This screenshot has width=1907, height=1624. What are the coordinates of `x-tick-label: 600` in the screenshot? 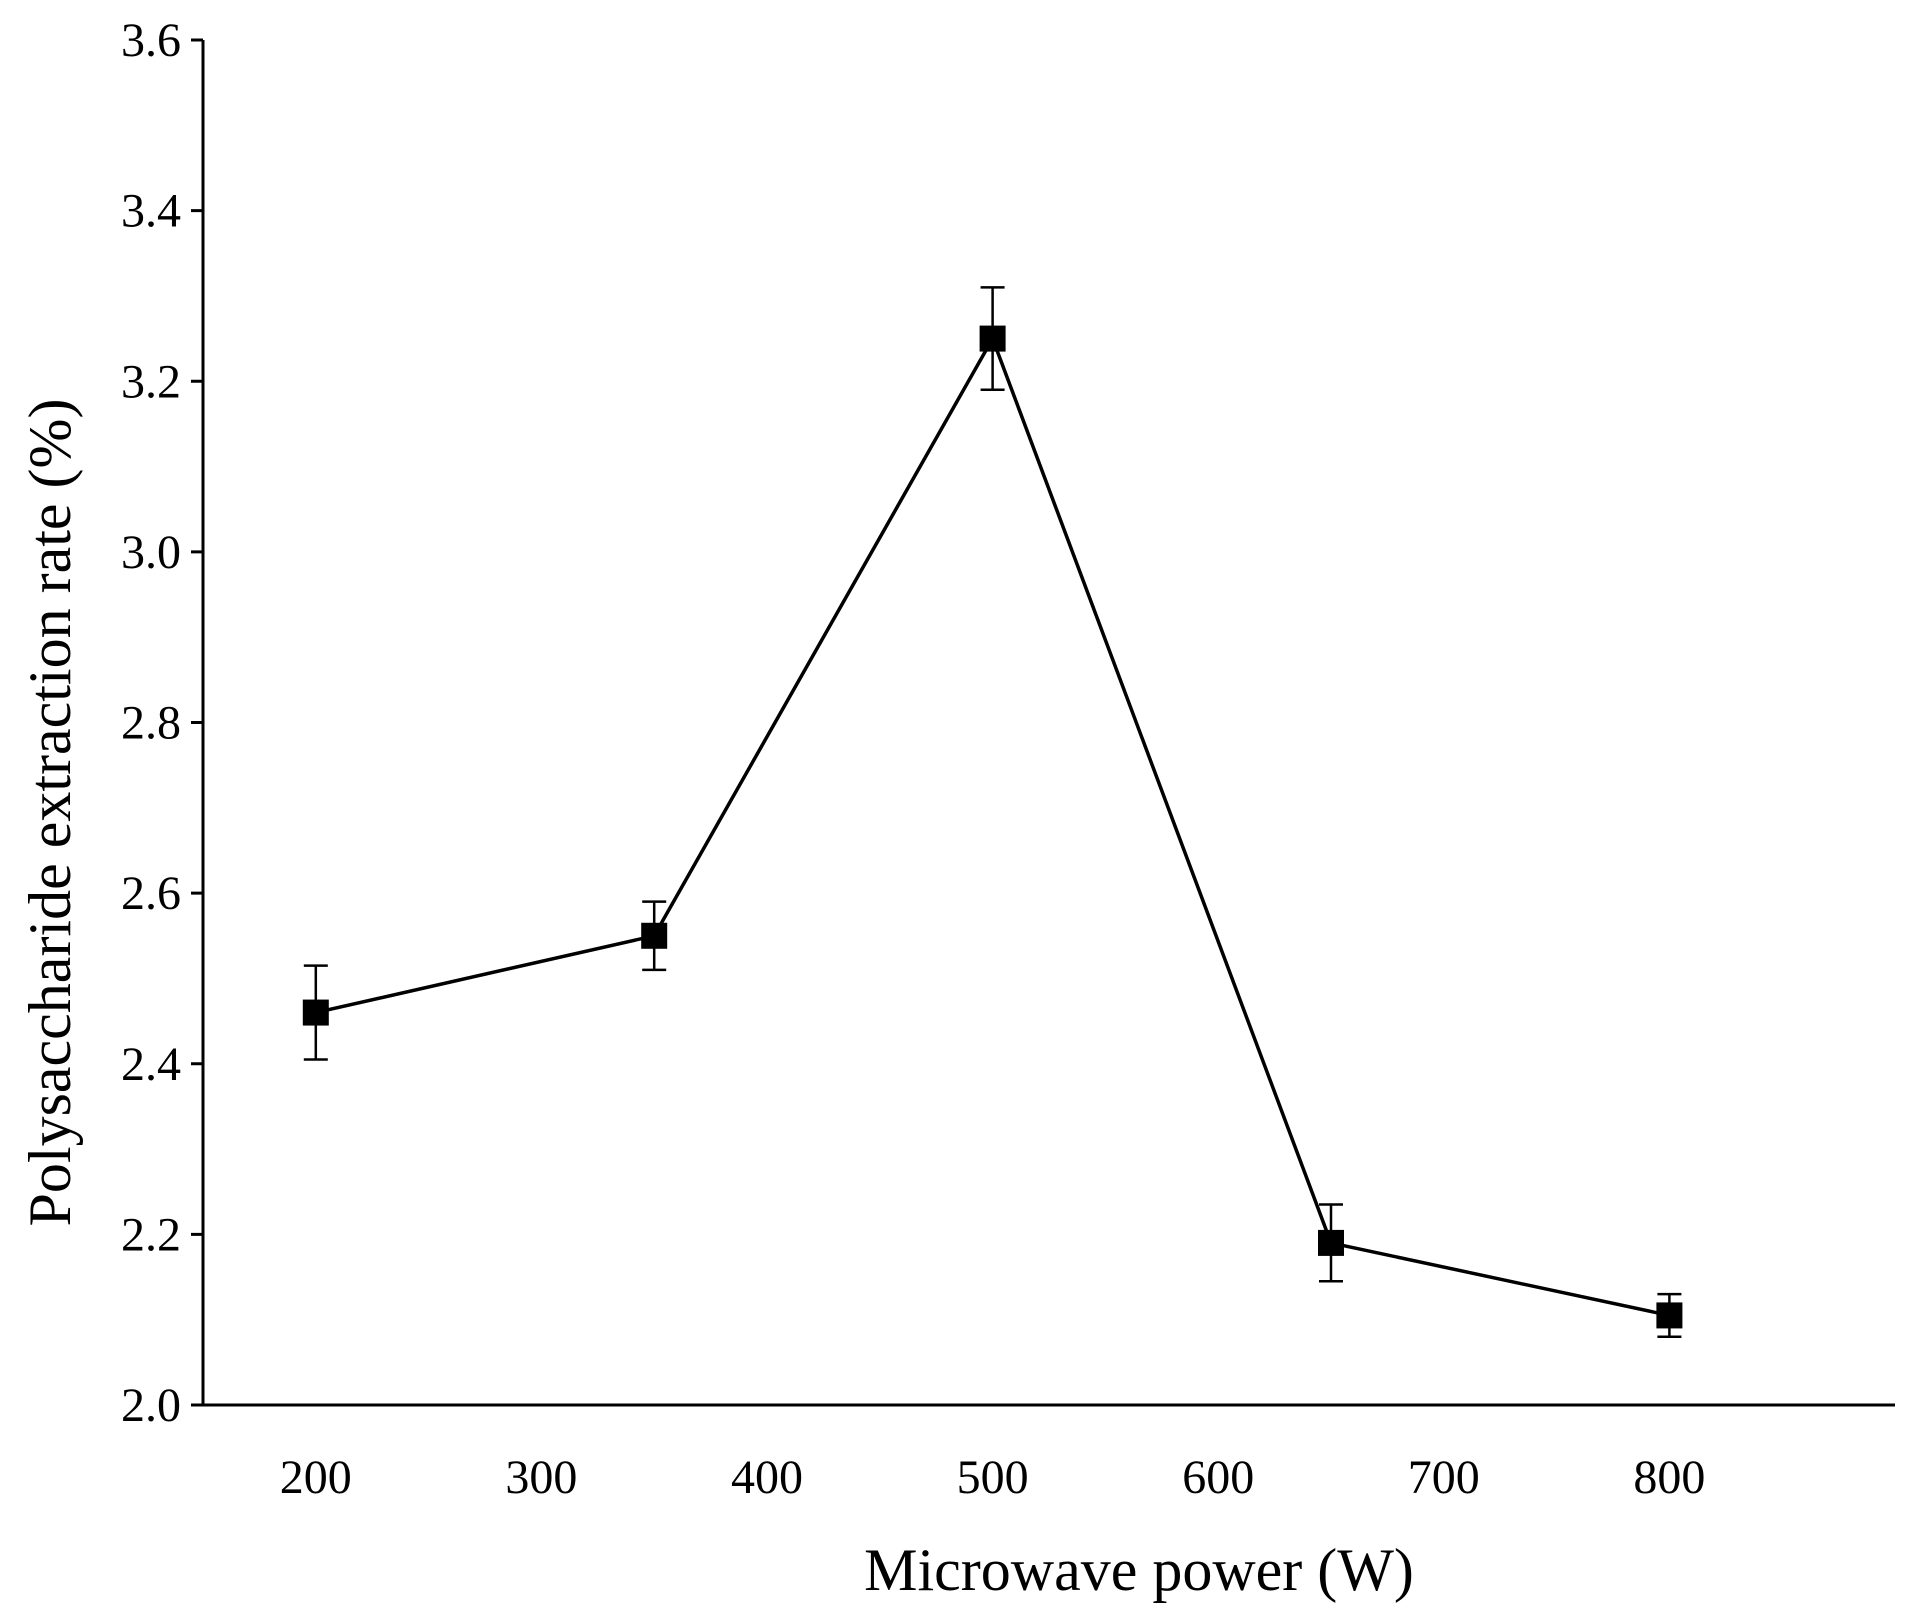 It's located at (1218, 1477).